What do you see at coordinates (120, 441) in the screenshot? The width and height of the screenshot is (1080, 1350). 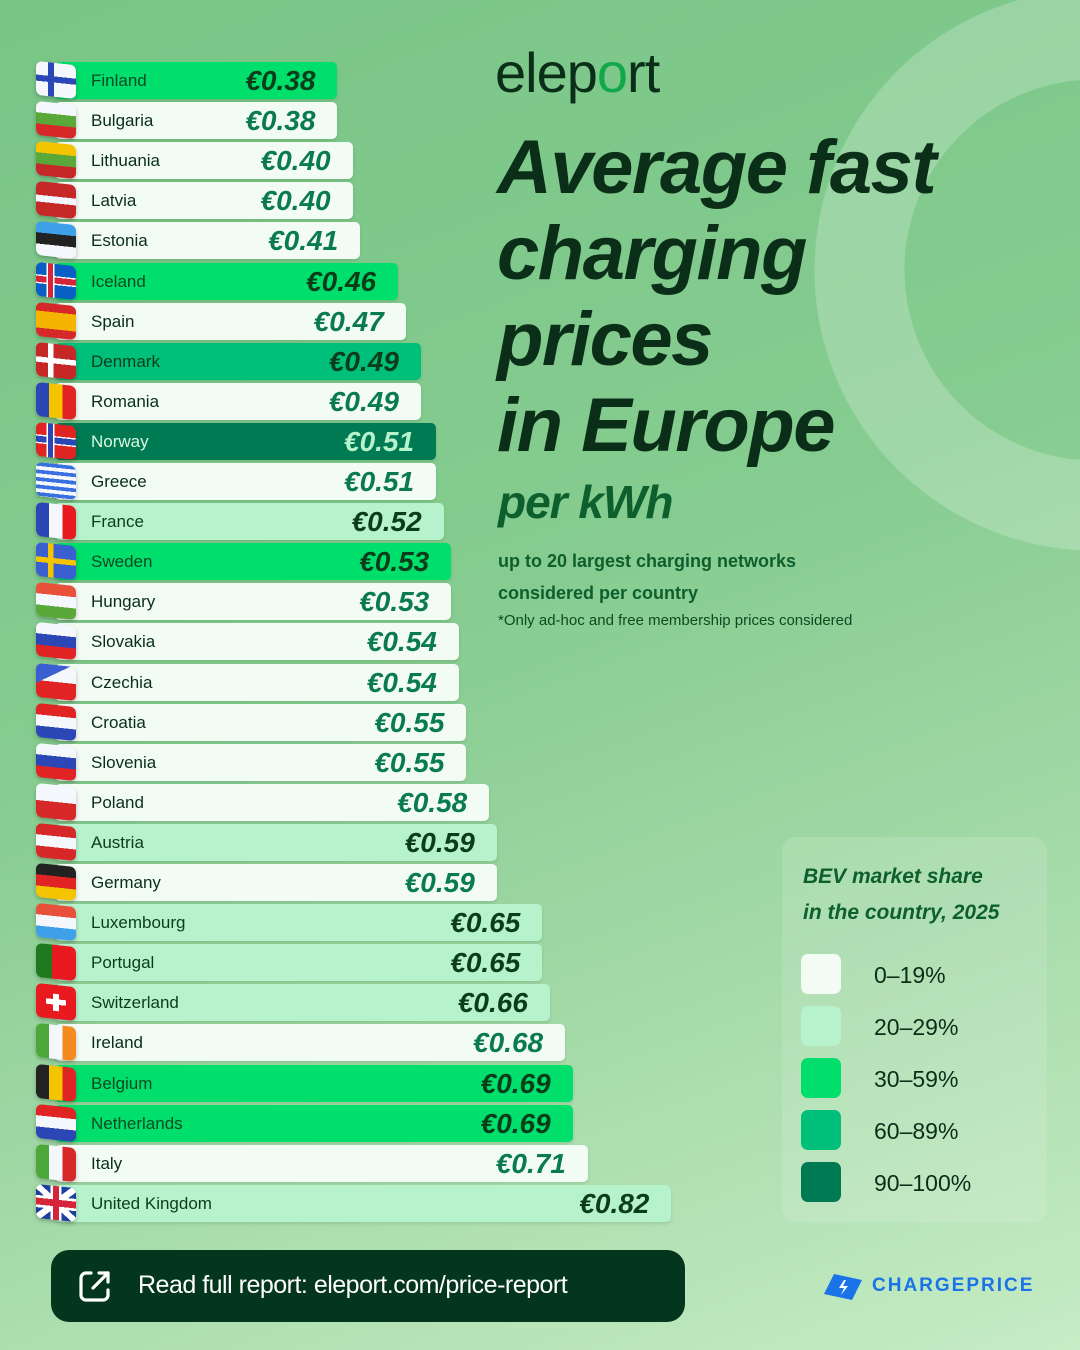 I see `country-label: Norway` at bounding box center [120, 441].